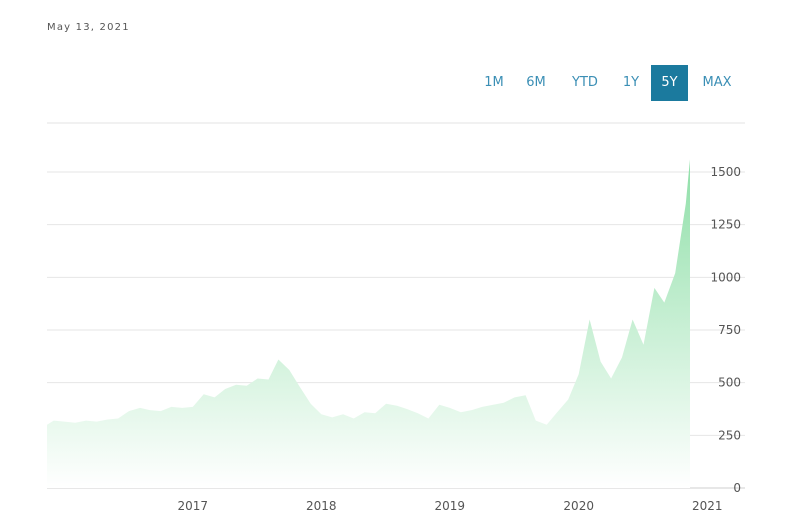 Image resolution: width=797 pixels, height=531 pixels. I want to click on range-tab-6m: 6M, so click(536, 82).